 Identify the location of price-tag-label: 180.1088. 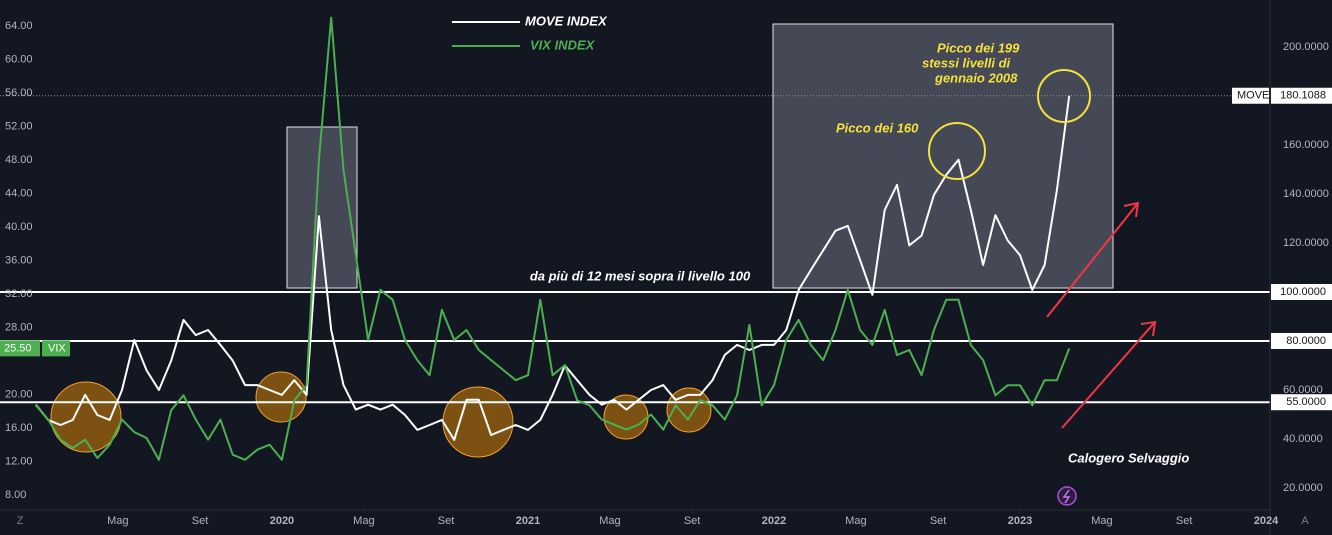
(1303, 96).